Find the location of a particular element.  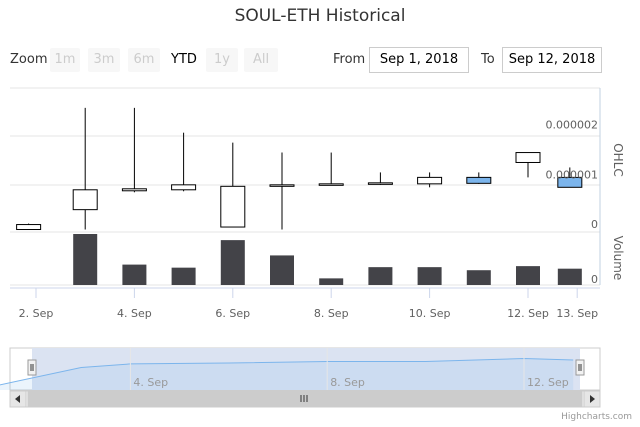

x-tick-label: 8. Sep is located at coordinates (331, 313).